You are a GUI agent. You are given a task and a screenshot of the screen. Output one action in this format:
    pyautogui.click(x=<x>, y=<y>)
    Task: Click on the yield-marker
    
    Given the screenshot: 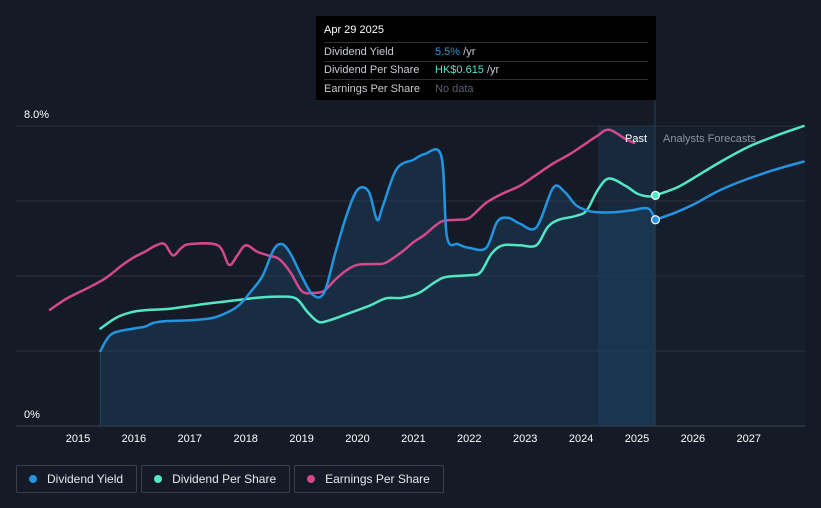 What is the action you would take?
    pyautogui.click(x=655, y=220)
    